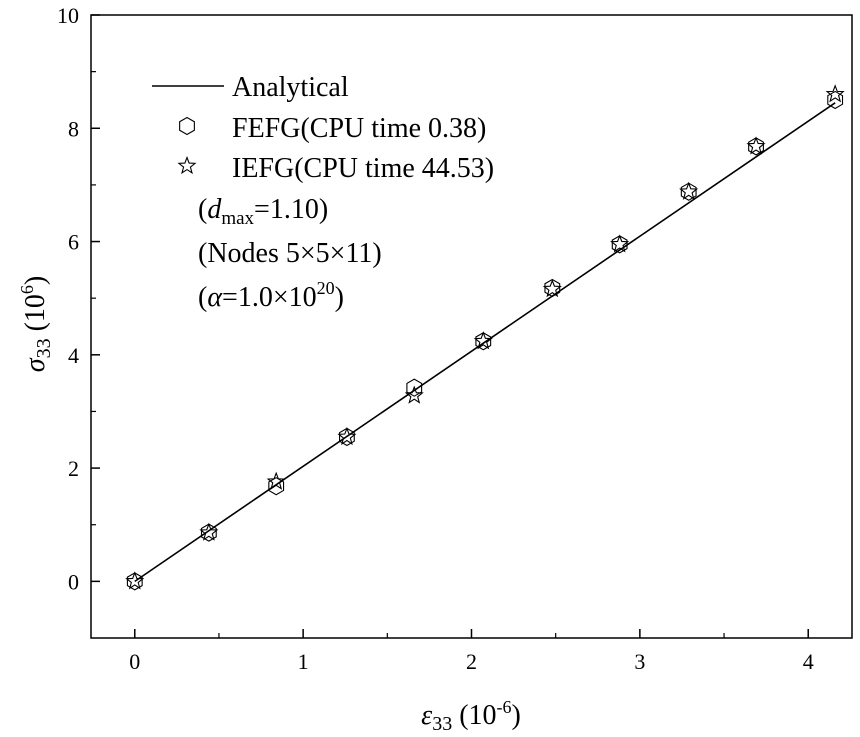  What do you see at coordinates (237, 218) in the screenshot?
I see `annotation-dmax-subscript: max` at bounding box center [237, 218].